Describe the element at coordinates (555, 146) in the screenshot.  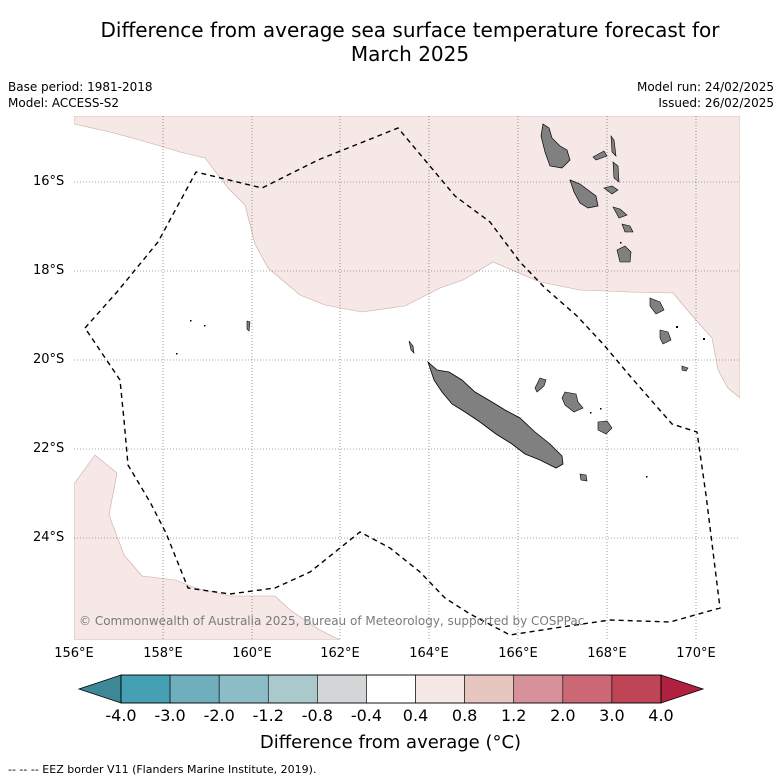
I see `espiritu-santo-island` at that location.